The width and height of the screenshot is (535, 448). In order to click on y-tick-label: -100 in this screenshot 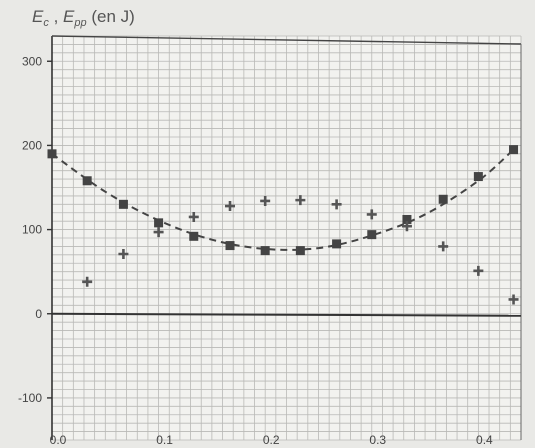, I will do `click(30, 398)`.